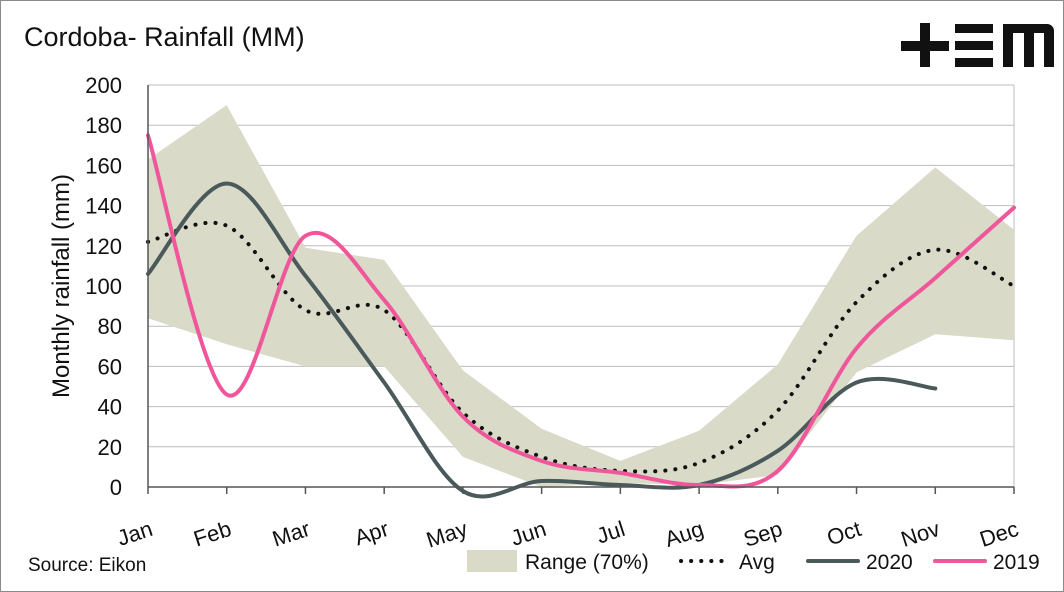 The height and width of the screenshot is (592, 1064). I want to click on y-tick-label: 140, so click(103, 206).